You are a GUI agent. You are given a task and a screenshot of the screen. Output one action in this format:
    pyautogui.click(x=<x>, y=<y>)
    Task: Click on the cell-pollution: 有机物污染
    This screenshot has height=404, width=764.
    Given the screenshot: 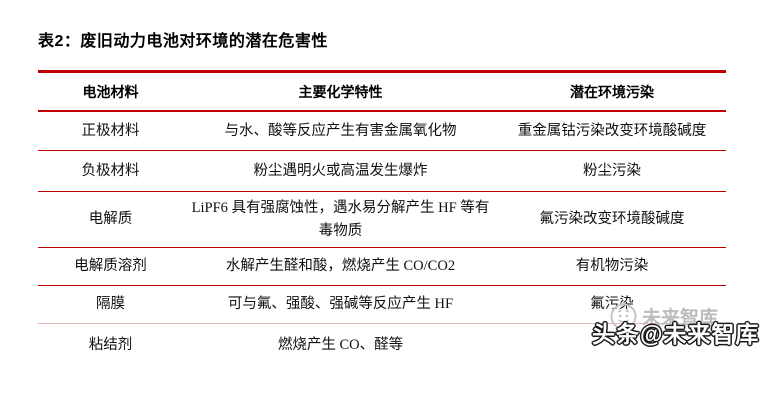 What is the action you would take?
    pyautogui.click(x=612, y=266)
    